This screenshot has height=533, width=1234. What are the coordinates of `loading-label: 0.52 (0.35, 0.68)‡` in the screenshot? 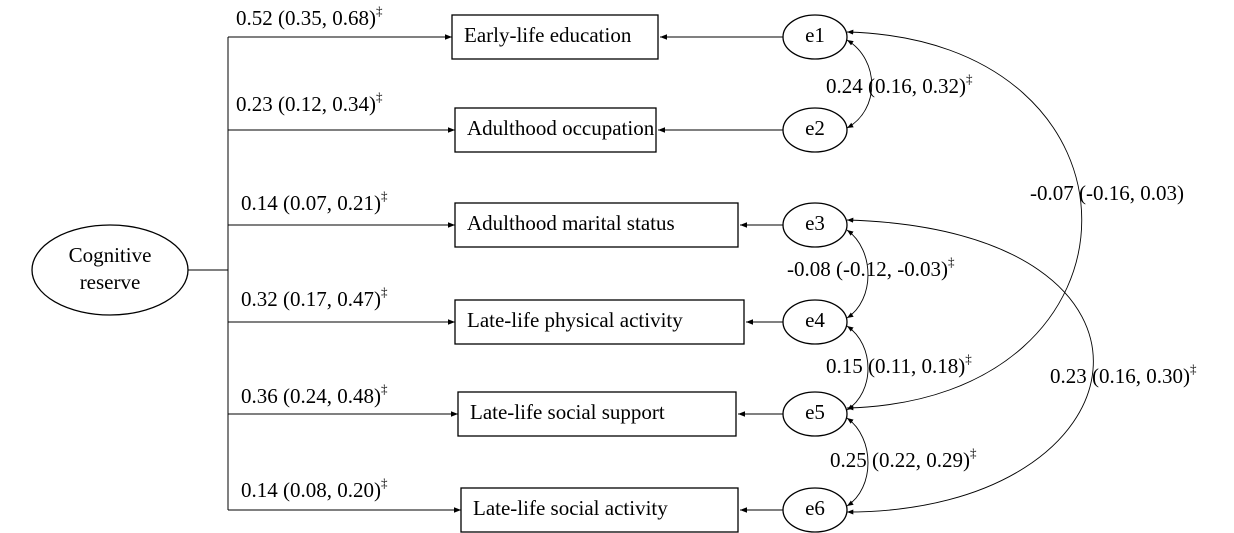 It's located at (309, 16).